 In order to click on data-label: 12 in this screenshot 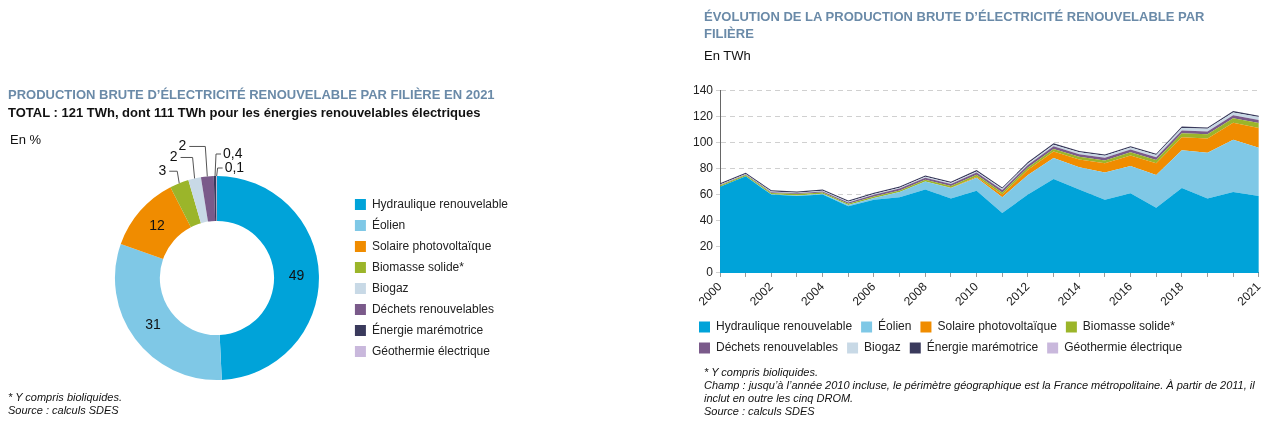, I will do `click(157, 224)`.